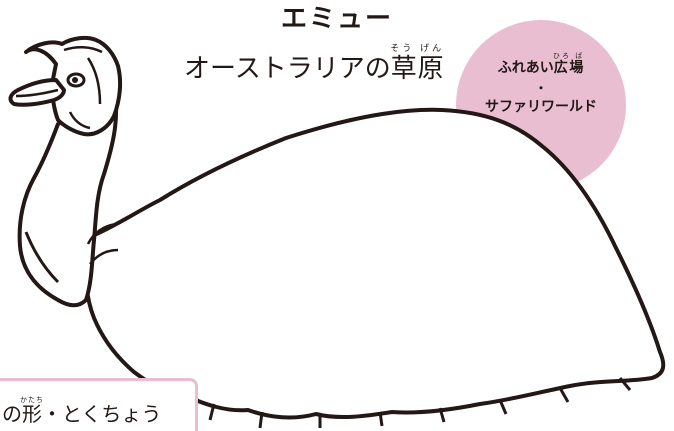 Image resolution: width=674 pixels, height=431 pixels. What do you see at coordinates (417, 49) in the screenshot?
I see `habitat-term-reading: そう げん` at bounding box center [417, 49].